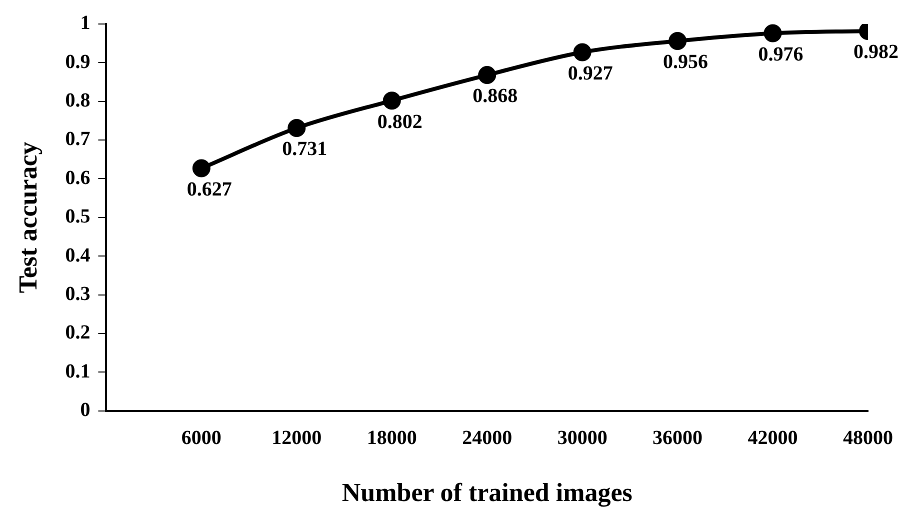 The height and width of the screenshot is (522, 903). What do you see at coordinates (590, 73) in the screenshot?
I see `data-label: 0.927` at bounding box center [590, 73].